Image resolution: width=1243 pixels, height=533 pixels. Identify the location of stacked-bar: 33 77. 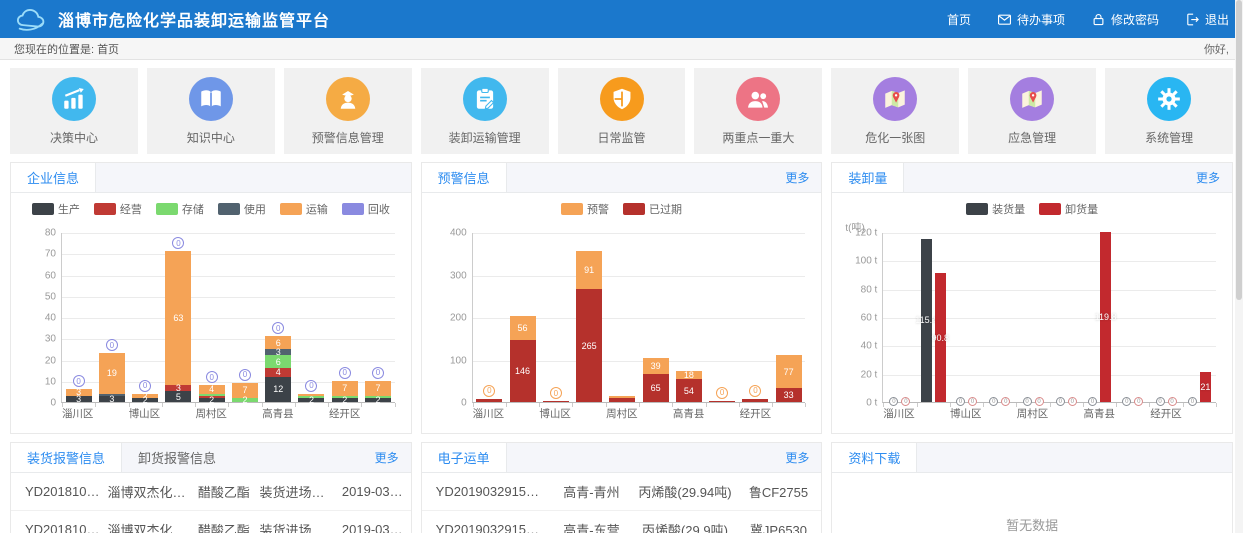
(788, 378).